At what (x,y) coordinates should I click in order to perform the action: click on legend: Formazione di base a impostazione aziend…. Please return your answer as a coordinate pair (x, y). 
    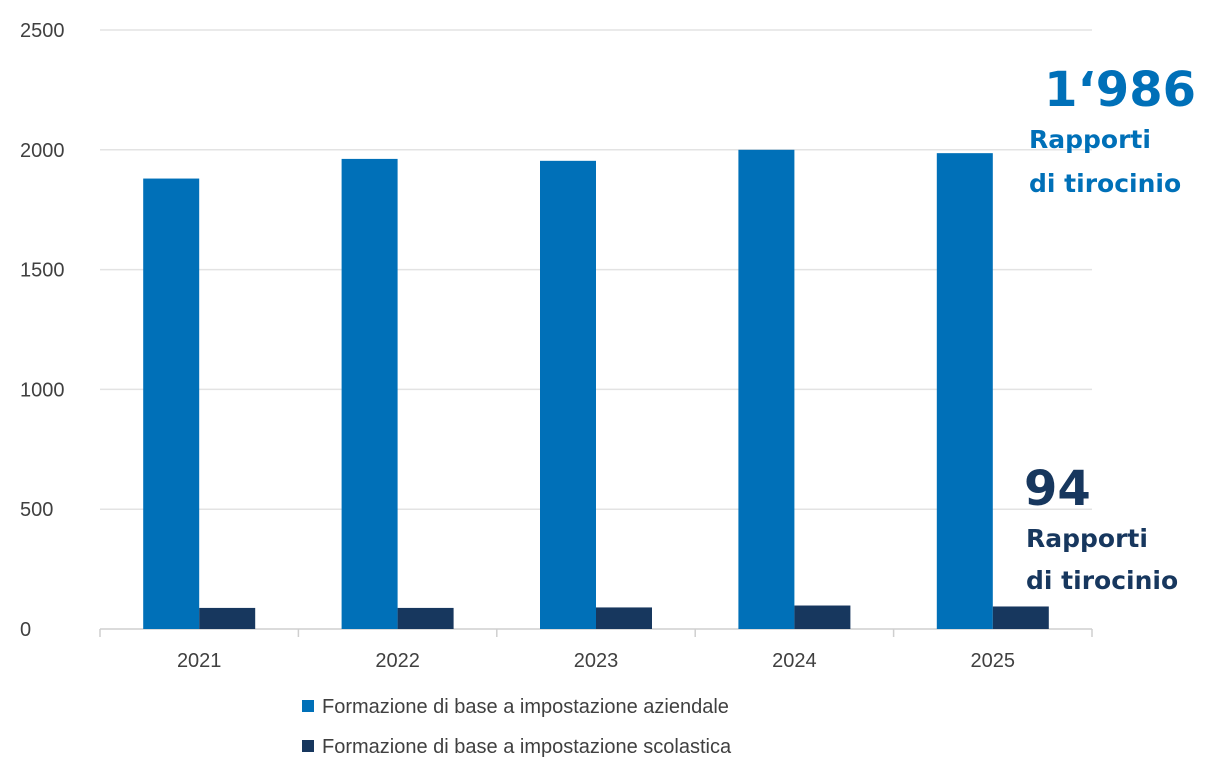
    Looking at the image, I should click on (517, 727).